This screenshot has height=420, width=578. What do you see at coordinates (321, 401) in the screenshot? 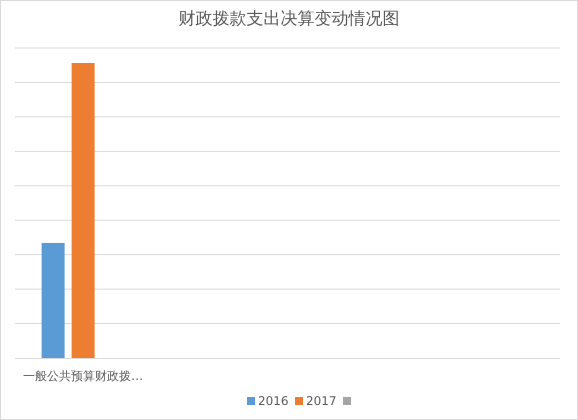
I see `legend-label: 2017` at bounding box center [321, 401].